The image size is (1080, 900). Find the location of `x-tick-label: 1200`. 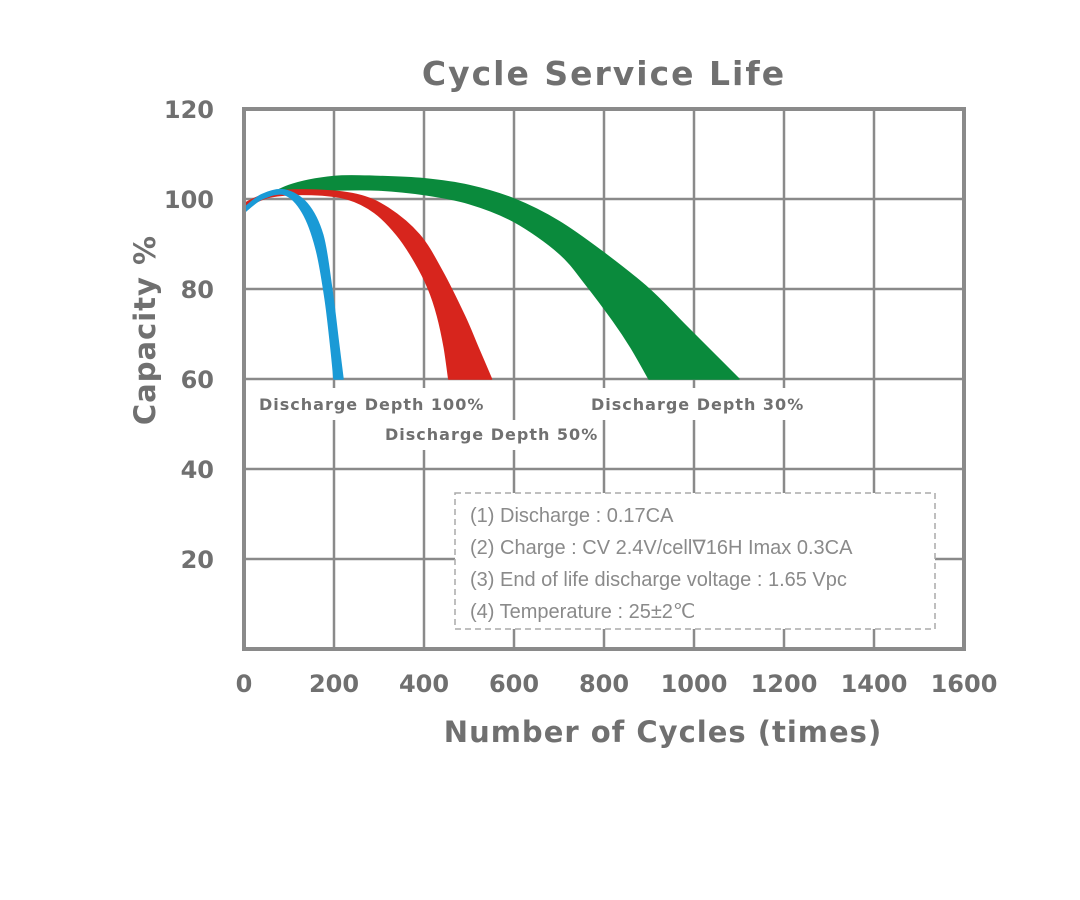

x-tick-label: 1200 is located at coordinates (784, 684).